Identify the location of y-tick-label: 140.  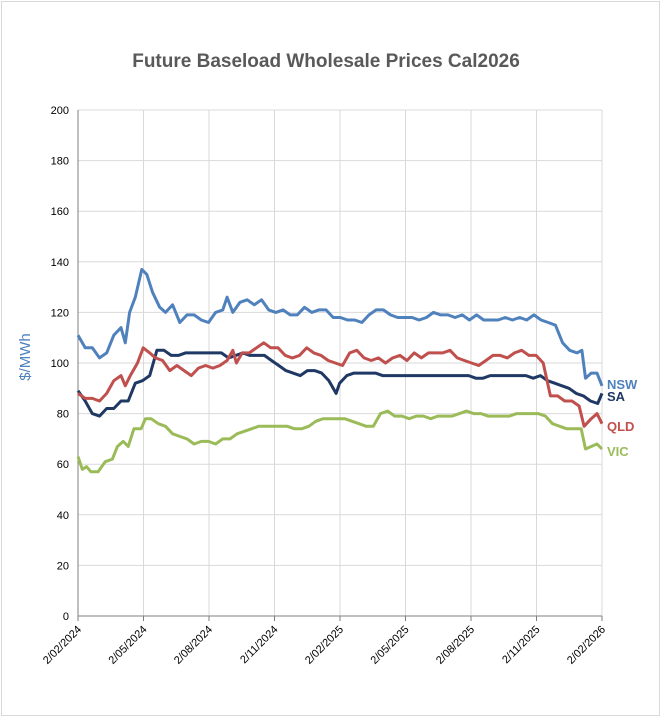
(60, 263).